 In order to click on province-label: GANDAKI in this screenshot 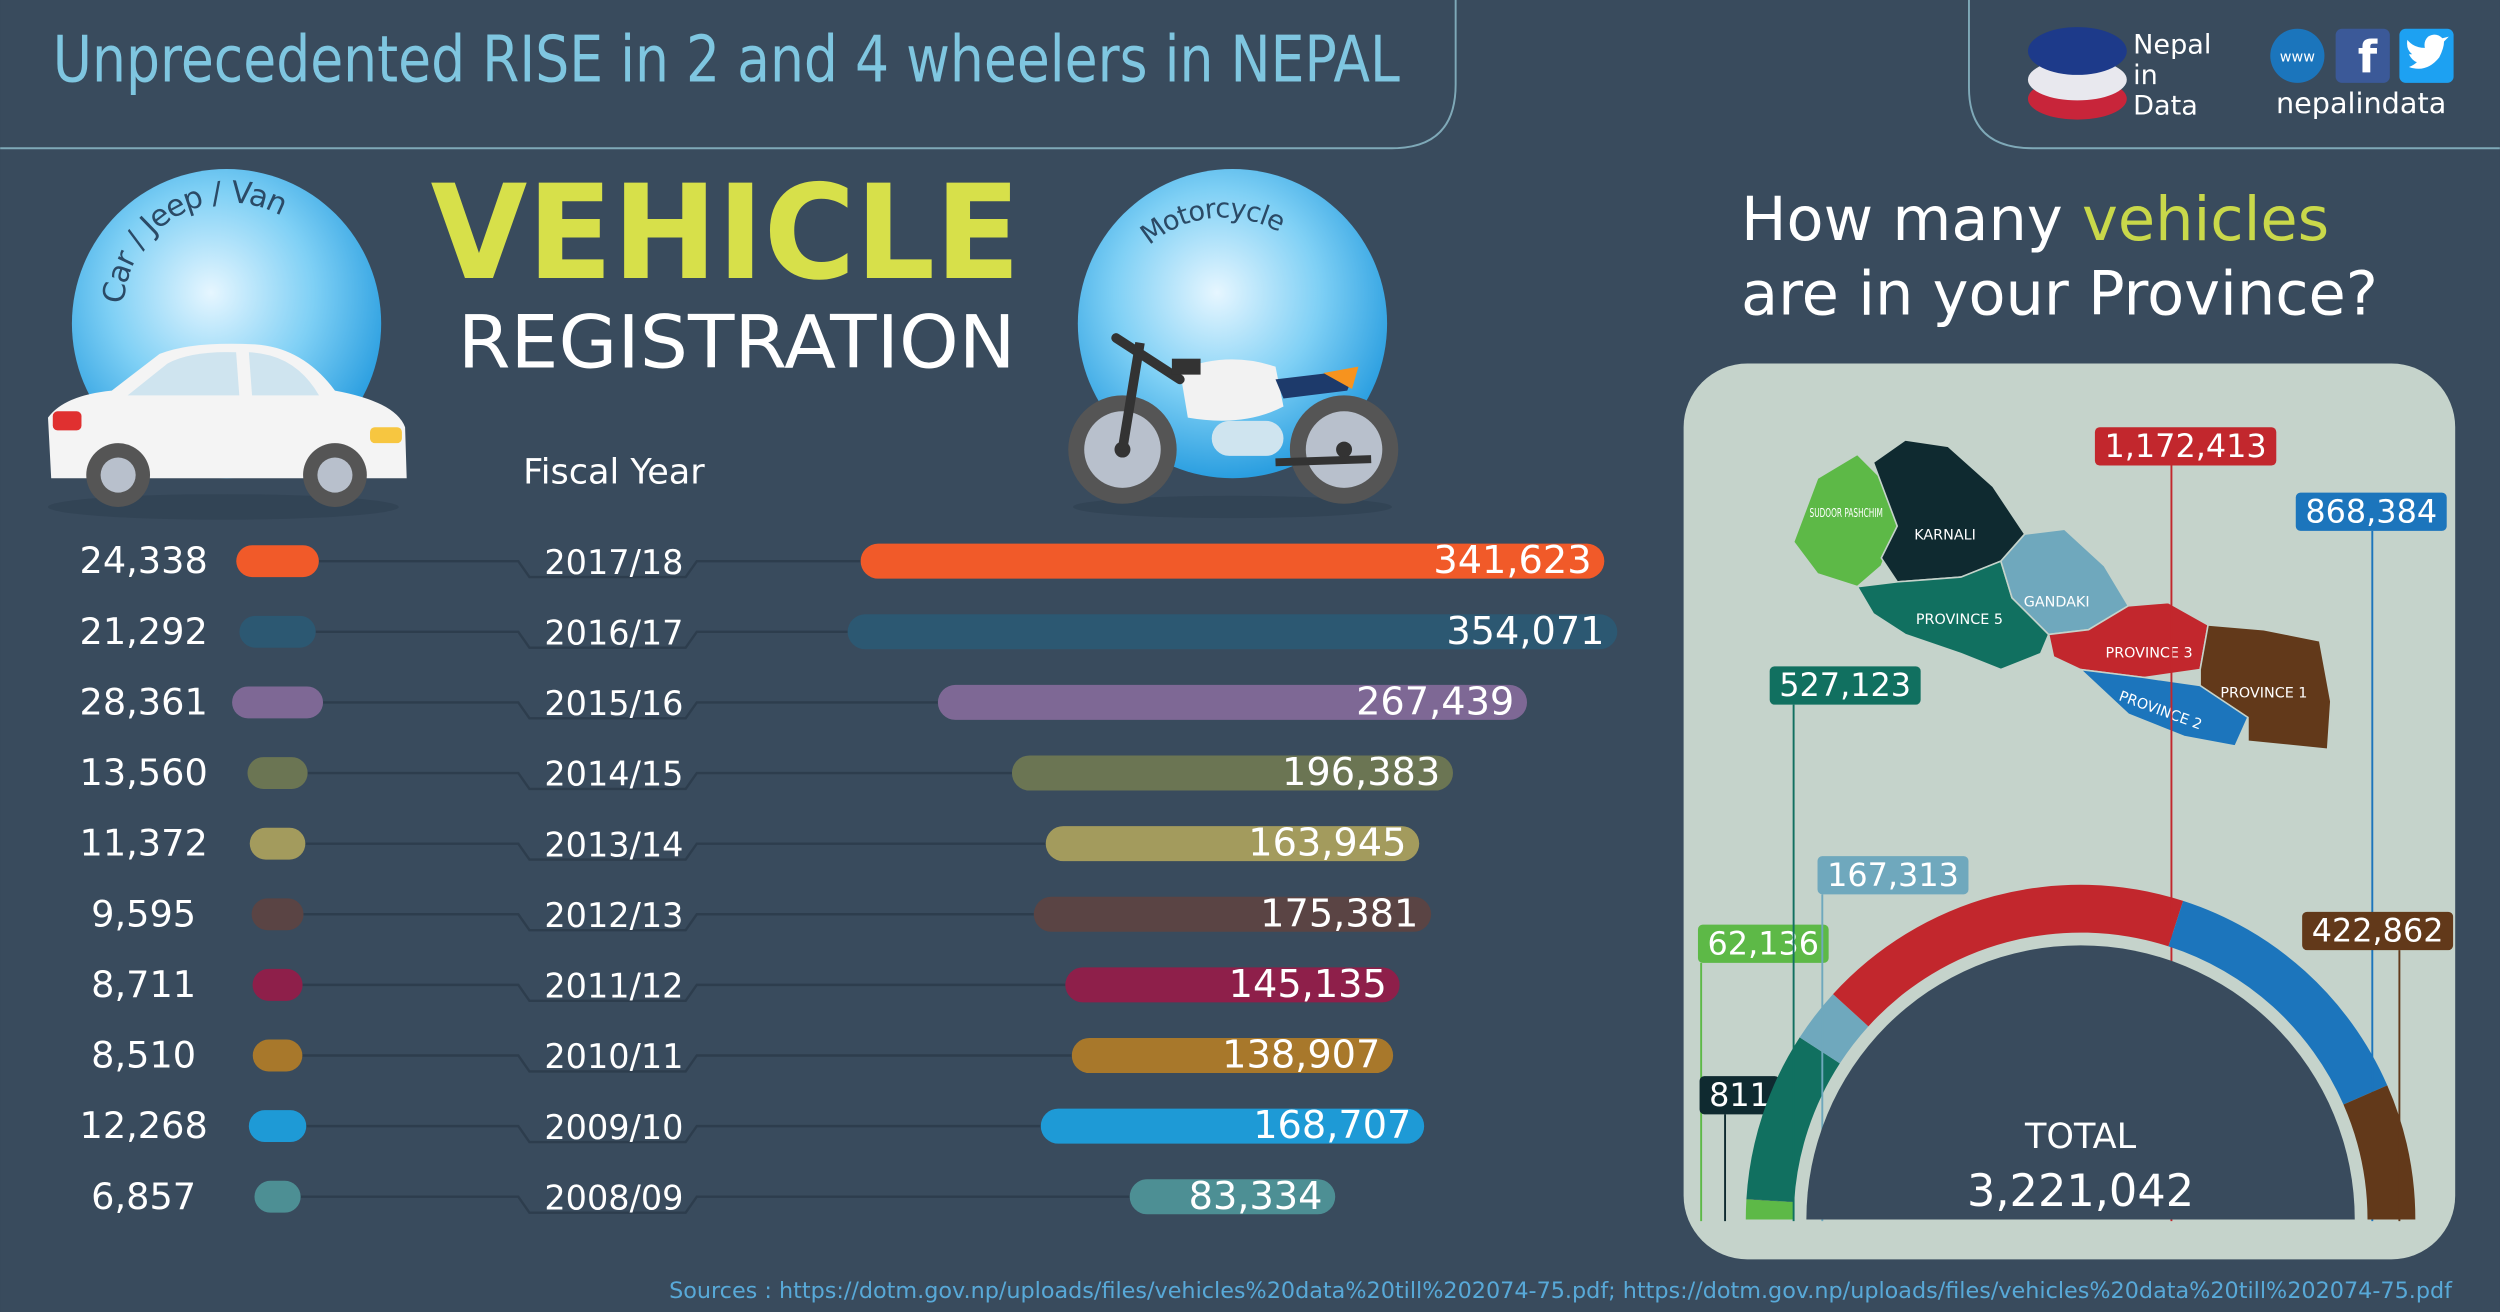, I will do `click(2057, 603)`.